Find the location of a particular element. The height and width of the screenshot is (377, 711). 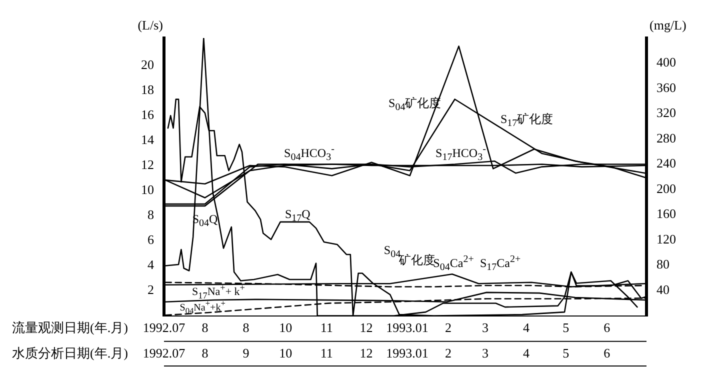

annotation: S$_{04}$Na$^{+}$+k$^{+}$ is located at coordinates (203, 307).